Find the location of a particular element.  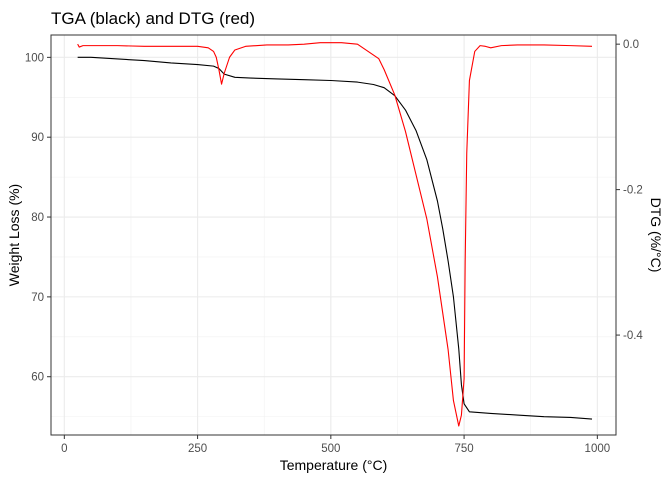

y2-axis-ticks: 0.0 -0.2 -0.4 is located at coordinates (629, 190).